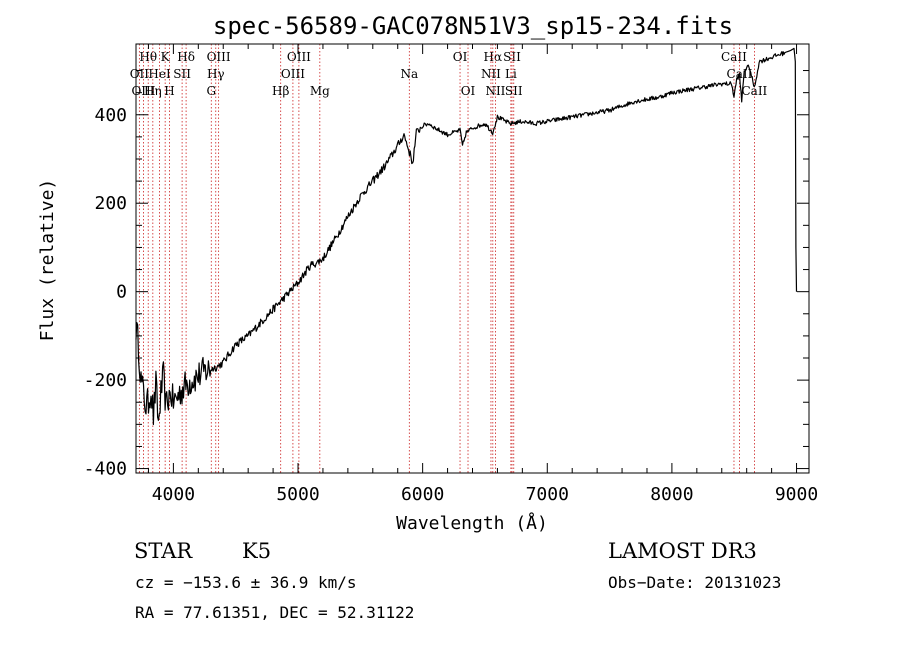  Describe the element at coordinates (511, 74) in the screenshot. I see `spectral-line-label: Li` at that location.